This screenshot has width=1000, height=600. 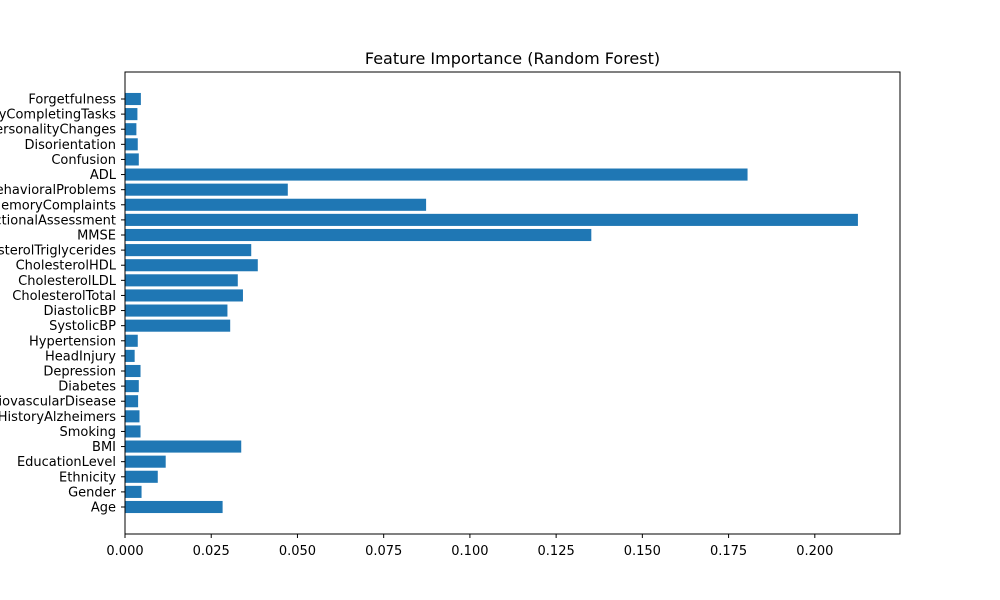 What do you see at coordinates (132, 386) in the screenshot?
I see `bar-diabetes` at bounding box center [132, 386].